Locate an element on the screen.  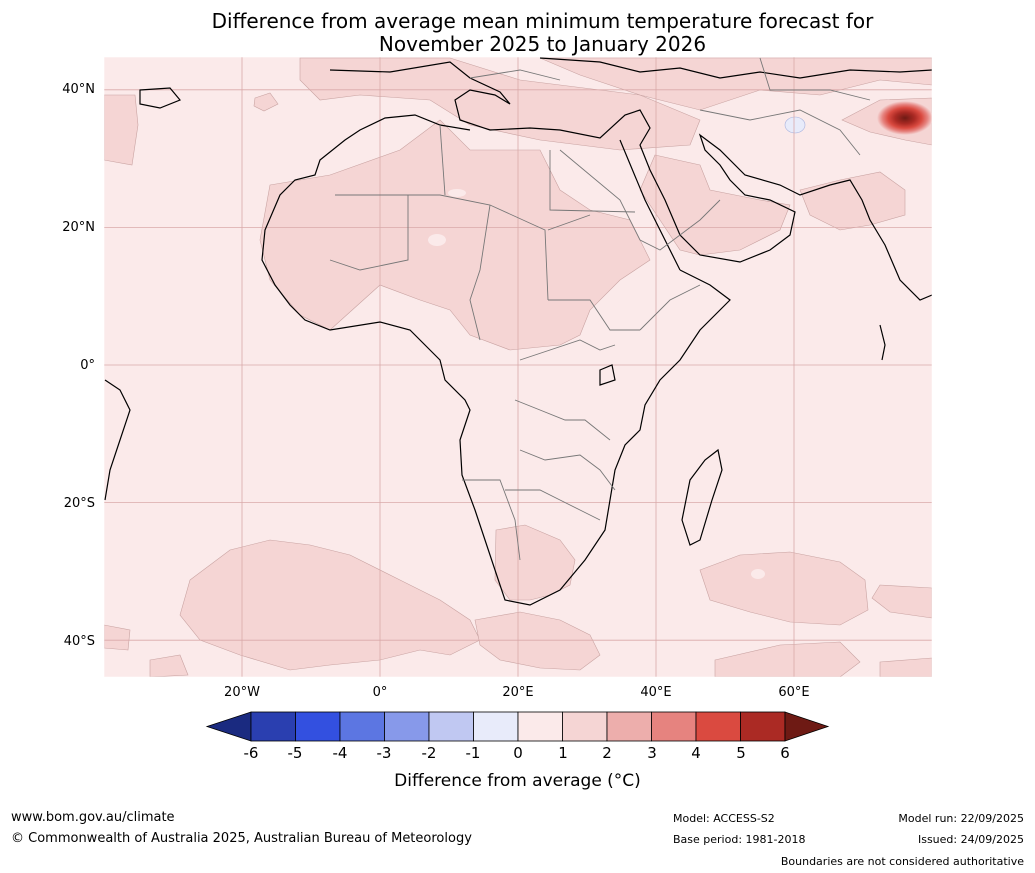
colorbar-tick: -5 is located at coordinates (295, 753).